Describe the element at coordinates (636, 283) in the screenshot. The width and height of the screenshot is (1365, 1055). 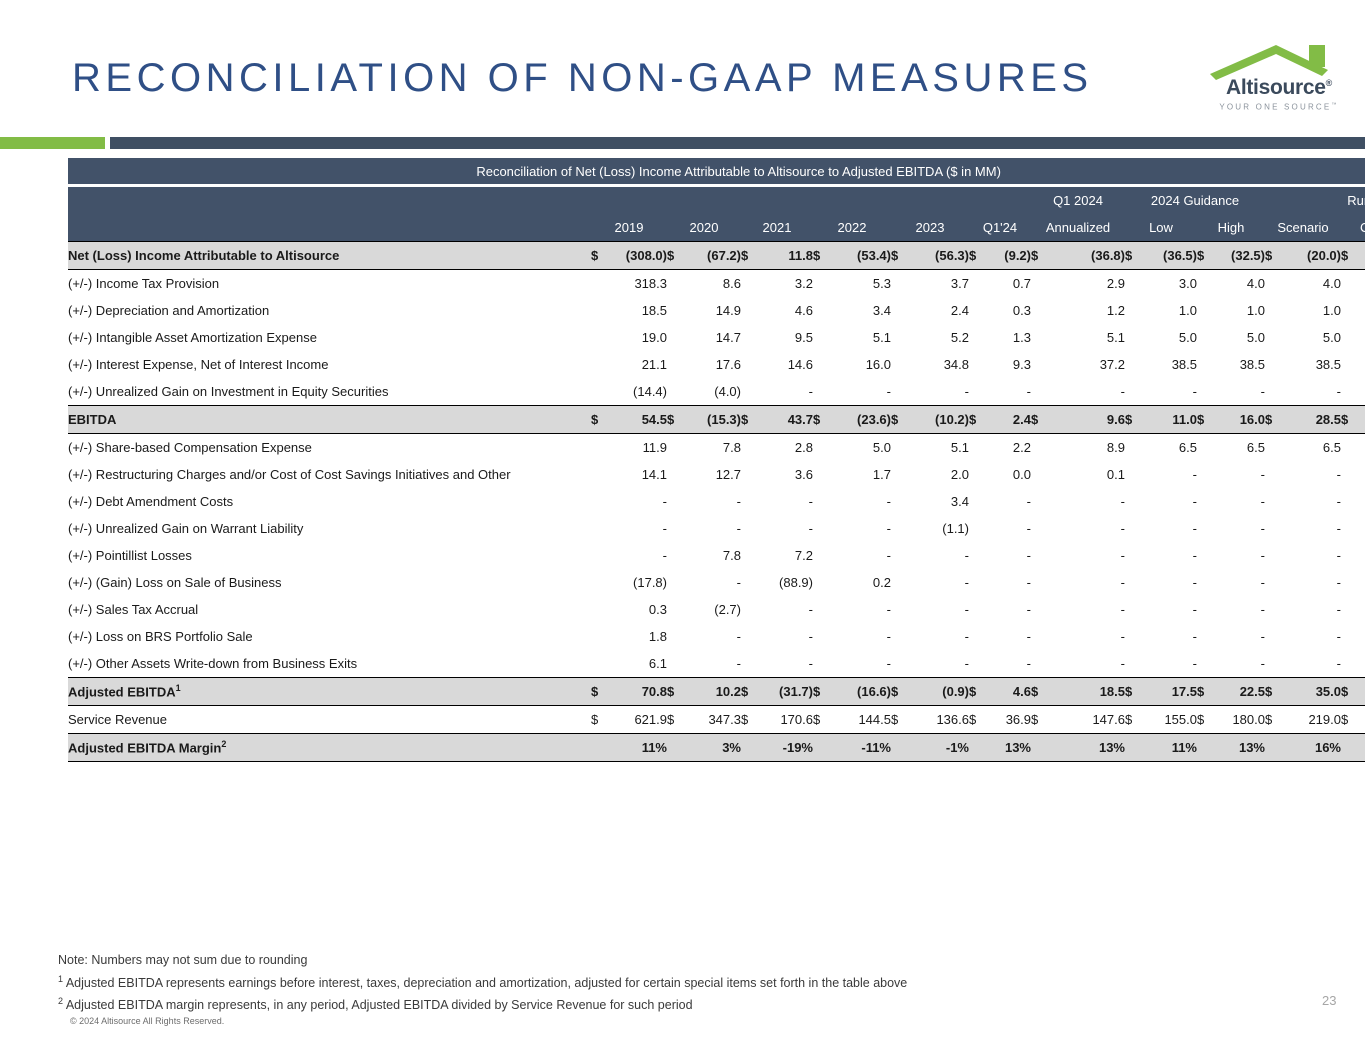
I see `row-value: 318.3` at that location.